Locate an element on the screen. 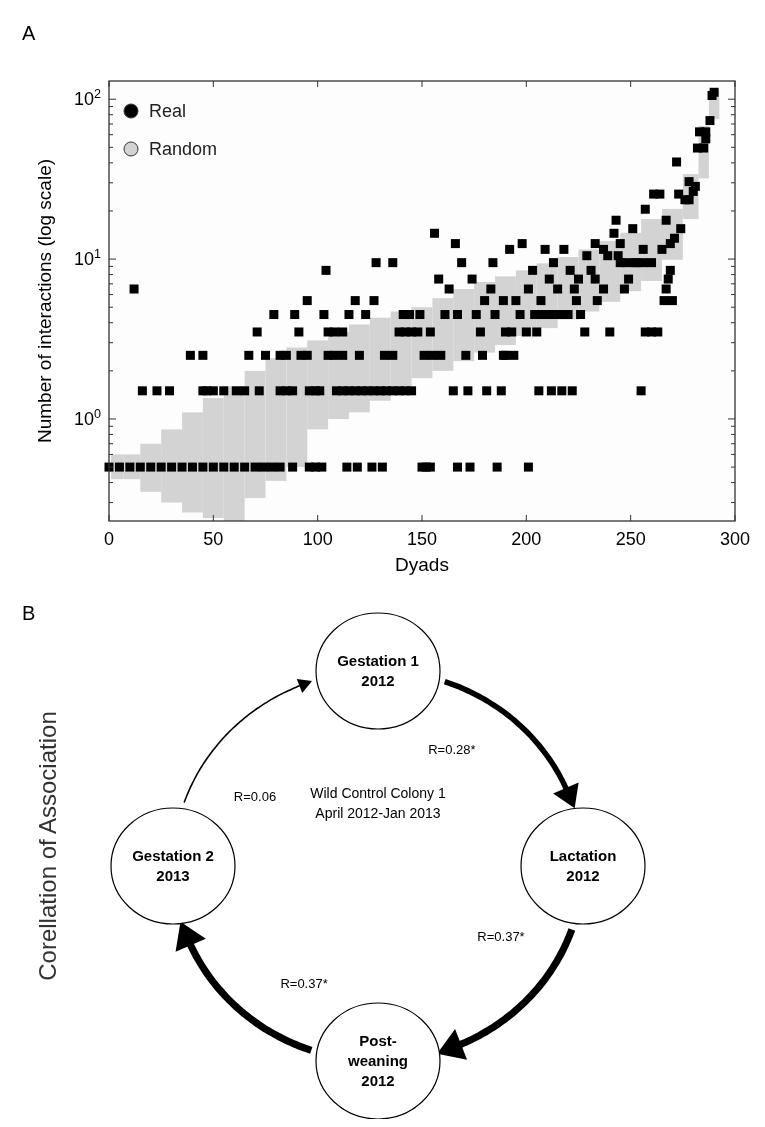 The image size is (765, 1127). x-tick-label: 200 is located at coordinates (526, 539).